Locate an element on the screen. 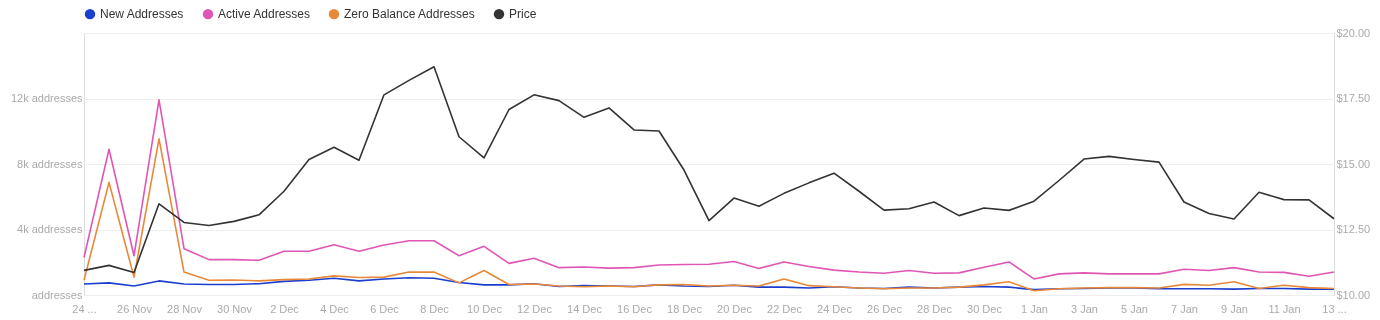 The width and height of the screenshot is (1380, 320). x-tick-label: 5 Jan is located at coordinates (1134, 308).